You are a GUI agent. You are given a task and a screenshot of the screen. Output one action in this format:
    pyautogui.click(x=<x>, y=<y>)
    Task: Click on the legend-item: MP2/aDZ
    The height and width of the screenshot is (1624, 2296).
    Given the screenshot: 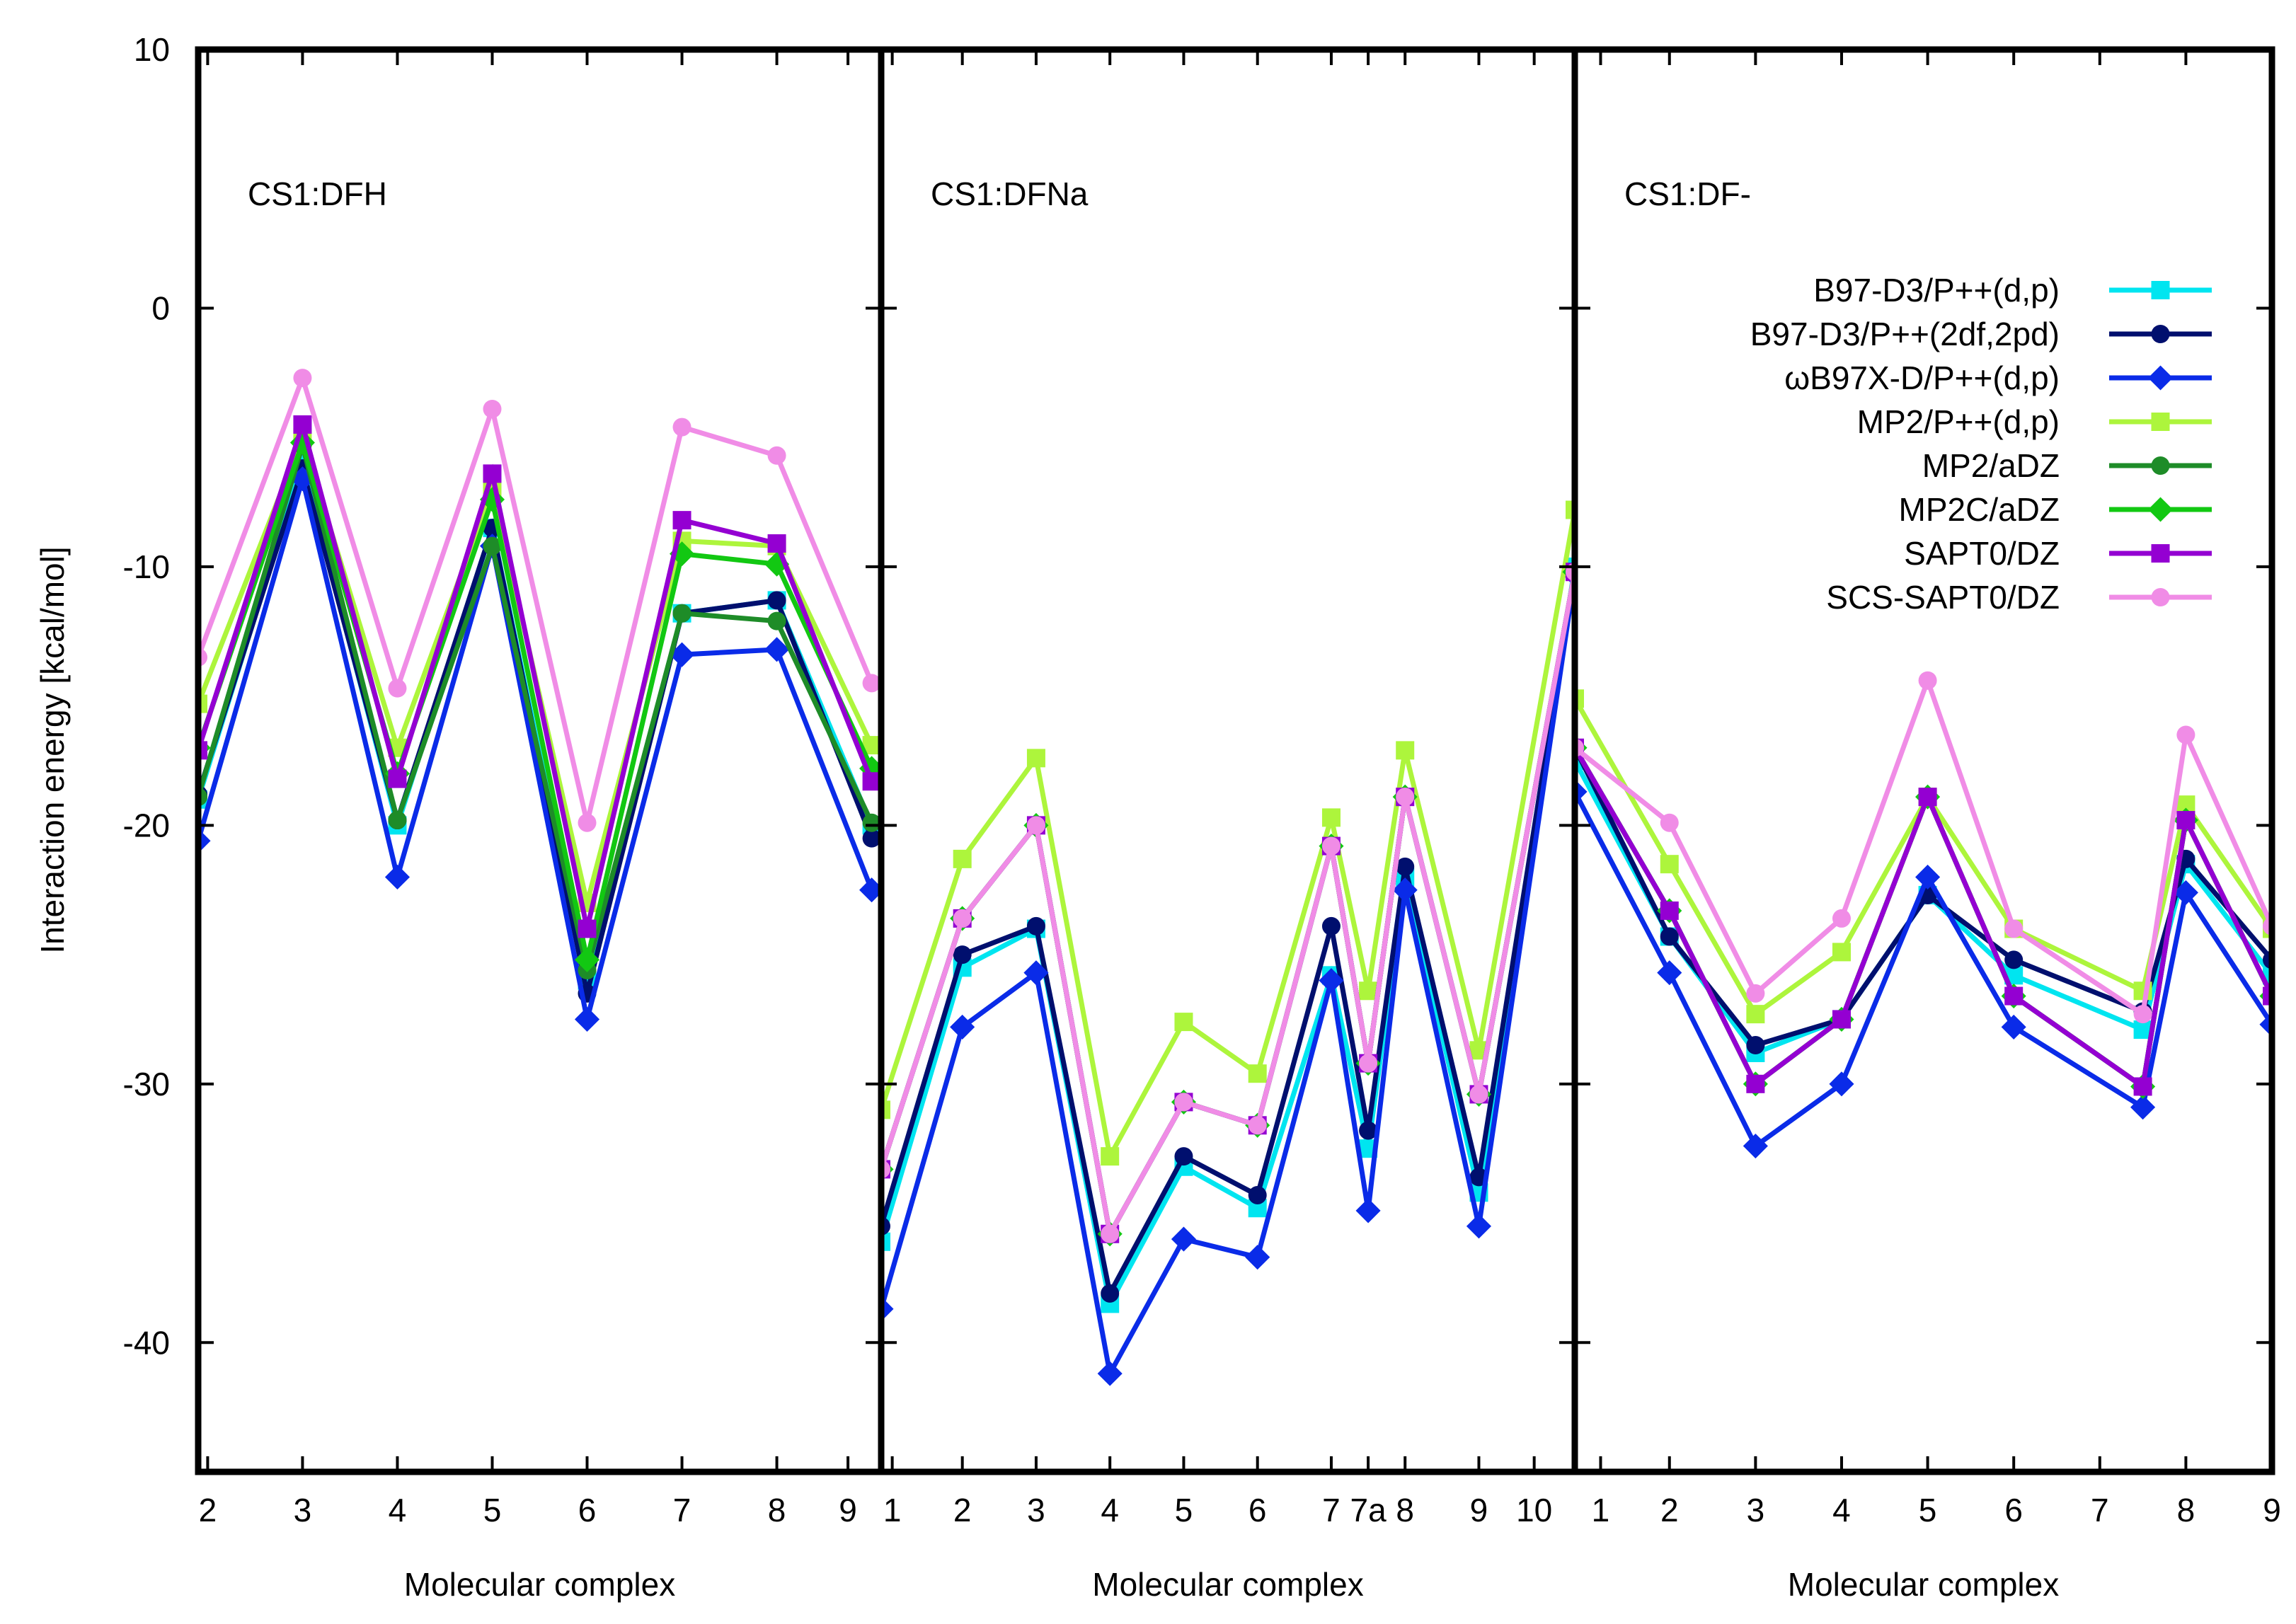 What is the action you would take?
    pyautogui.click(x=2067, y=465)
    